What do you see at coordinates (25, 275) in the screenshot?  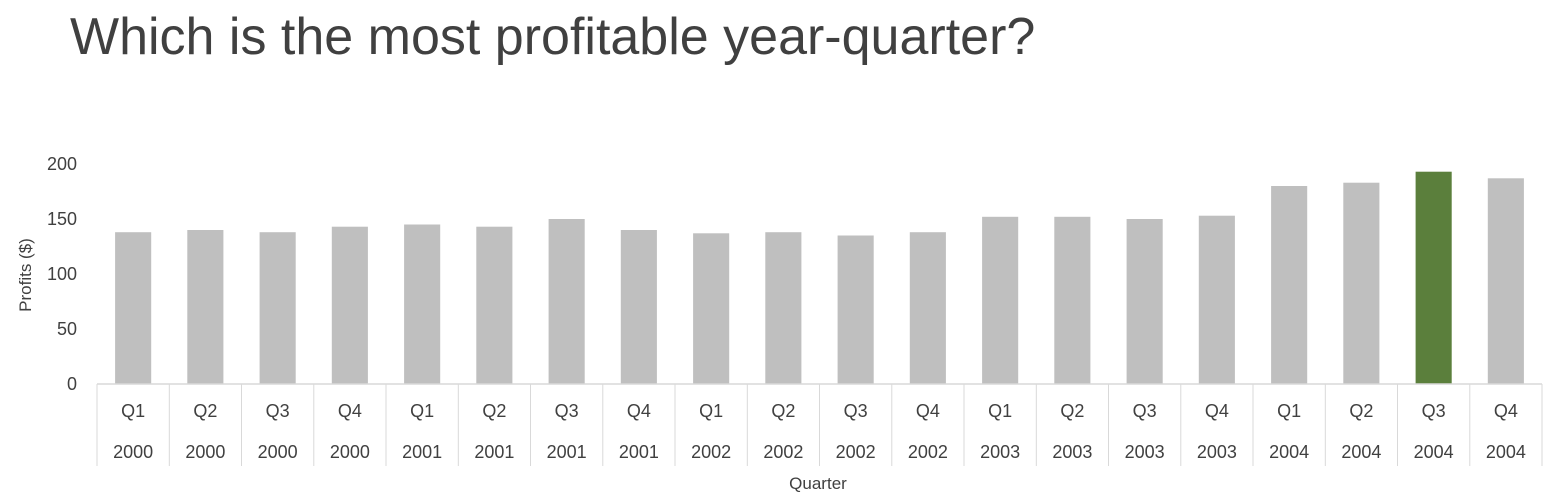 I see `y-axis-label: Profits ($)` at bounding box center [25, 275].